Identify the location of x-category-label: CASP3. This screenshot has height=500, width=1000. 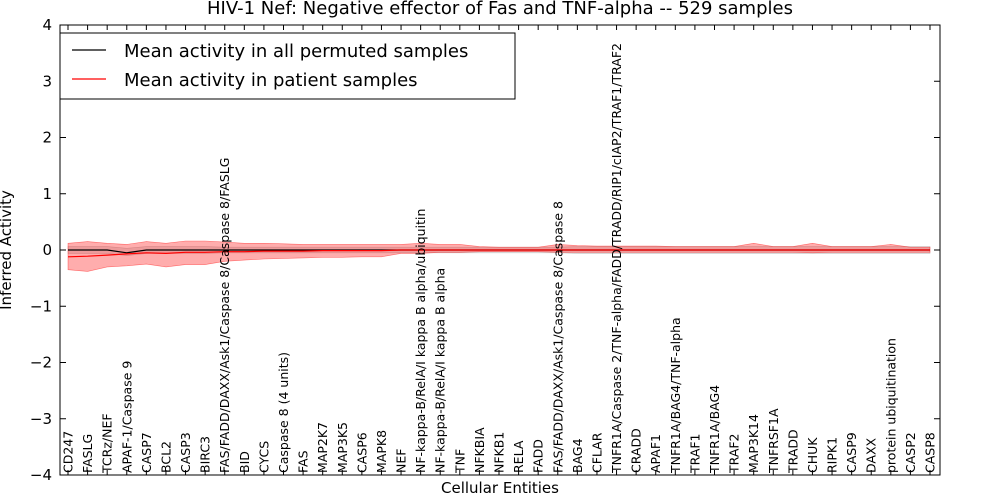
(185, 452).